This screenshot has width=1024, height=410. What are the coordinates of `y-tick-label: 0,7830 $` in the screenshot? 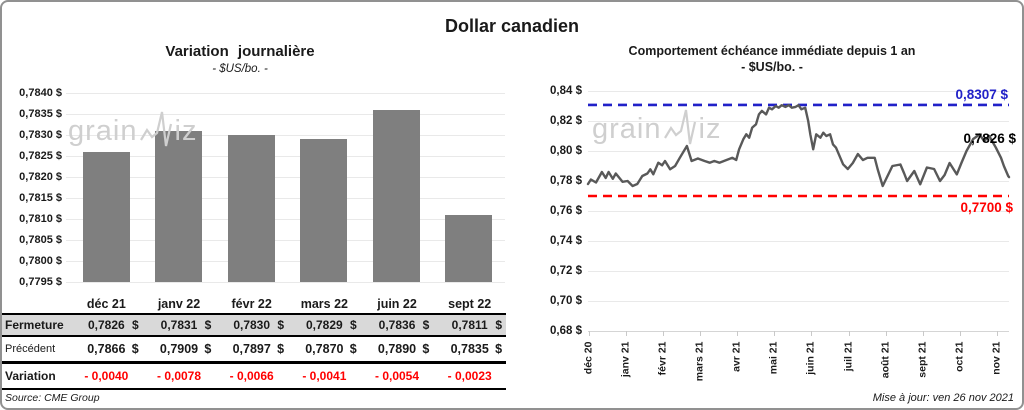 It's located at (40, 135).